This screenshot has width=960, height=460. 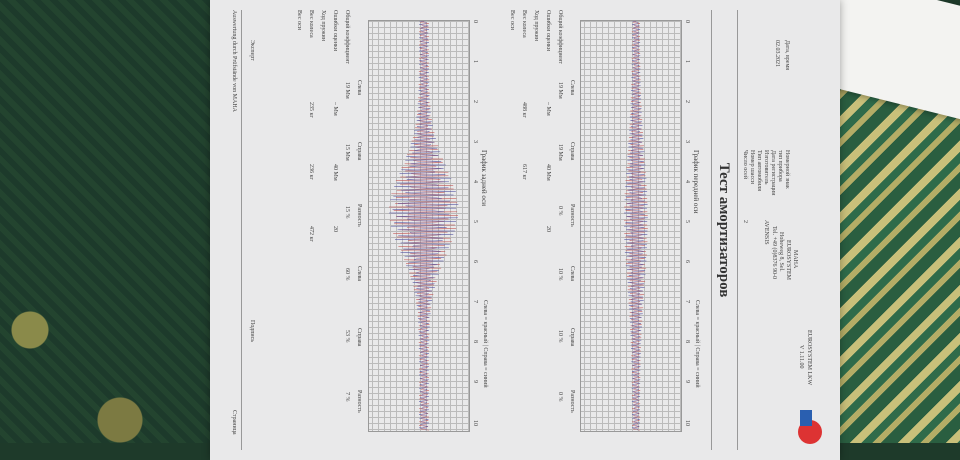 I want to click on row-label: Вес оси, so click(x=299, y=20).